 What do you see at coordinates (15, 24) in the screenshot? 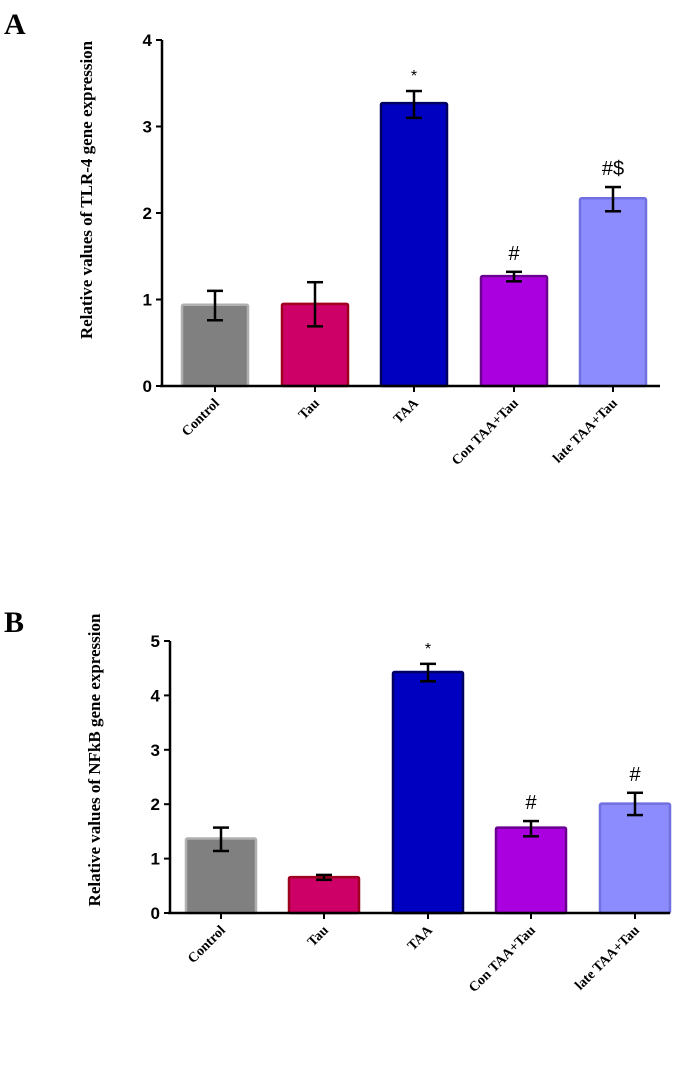
I see `panel-label: A` at bounding box center [15, 24].